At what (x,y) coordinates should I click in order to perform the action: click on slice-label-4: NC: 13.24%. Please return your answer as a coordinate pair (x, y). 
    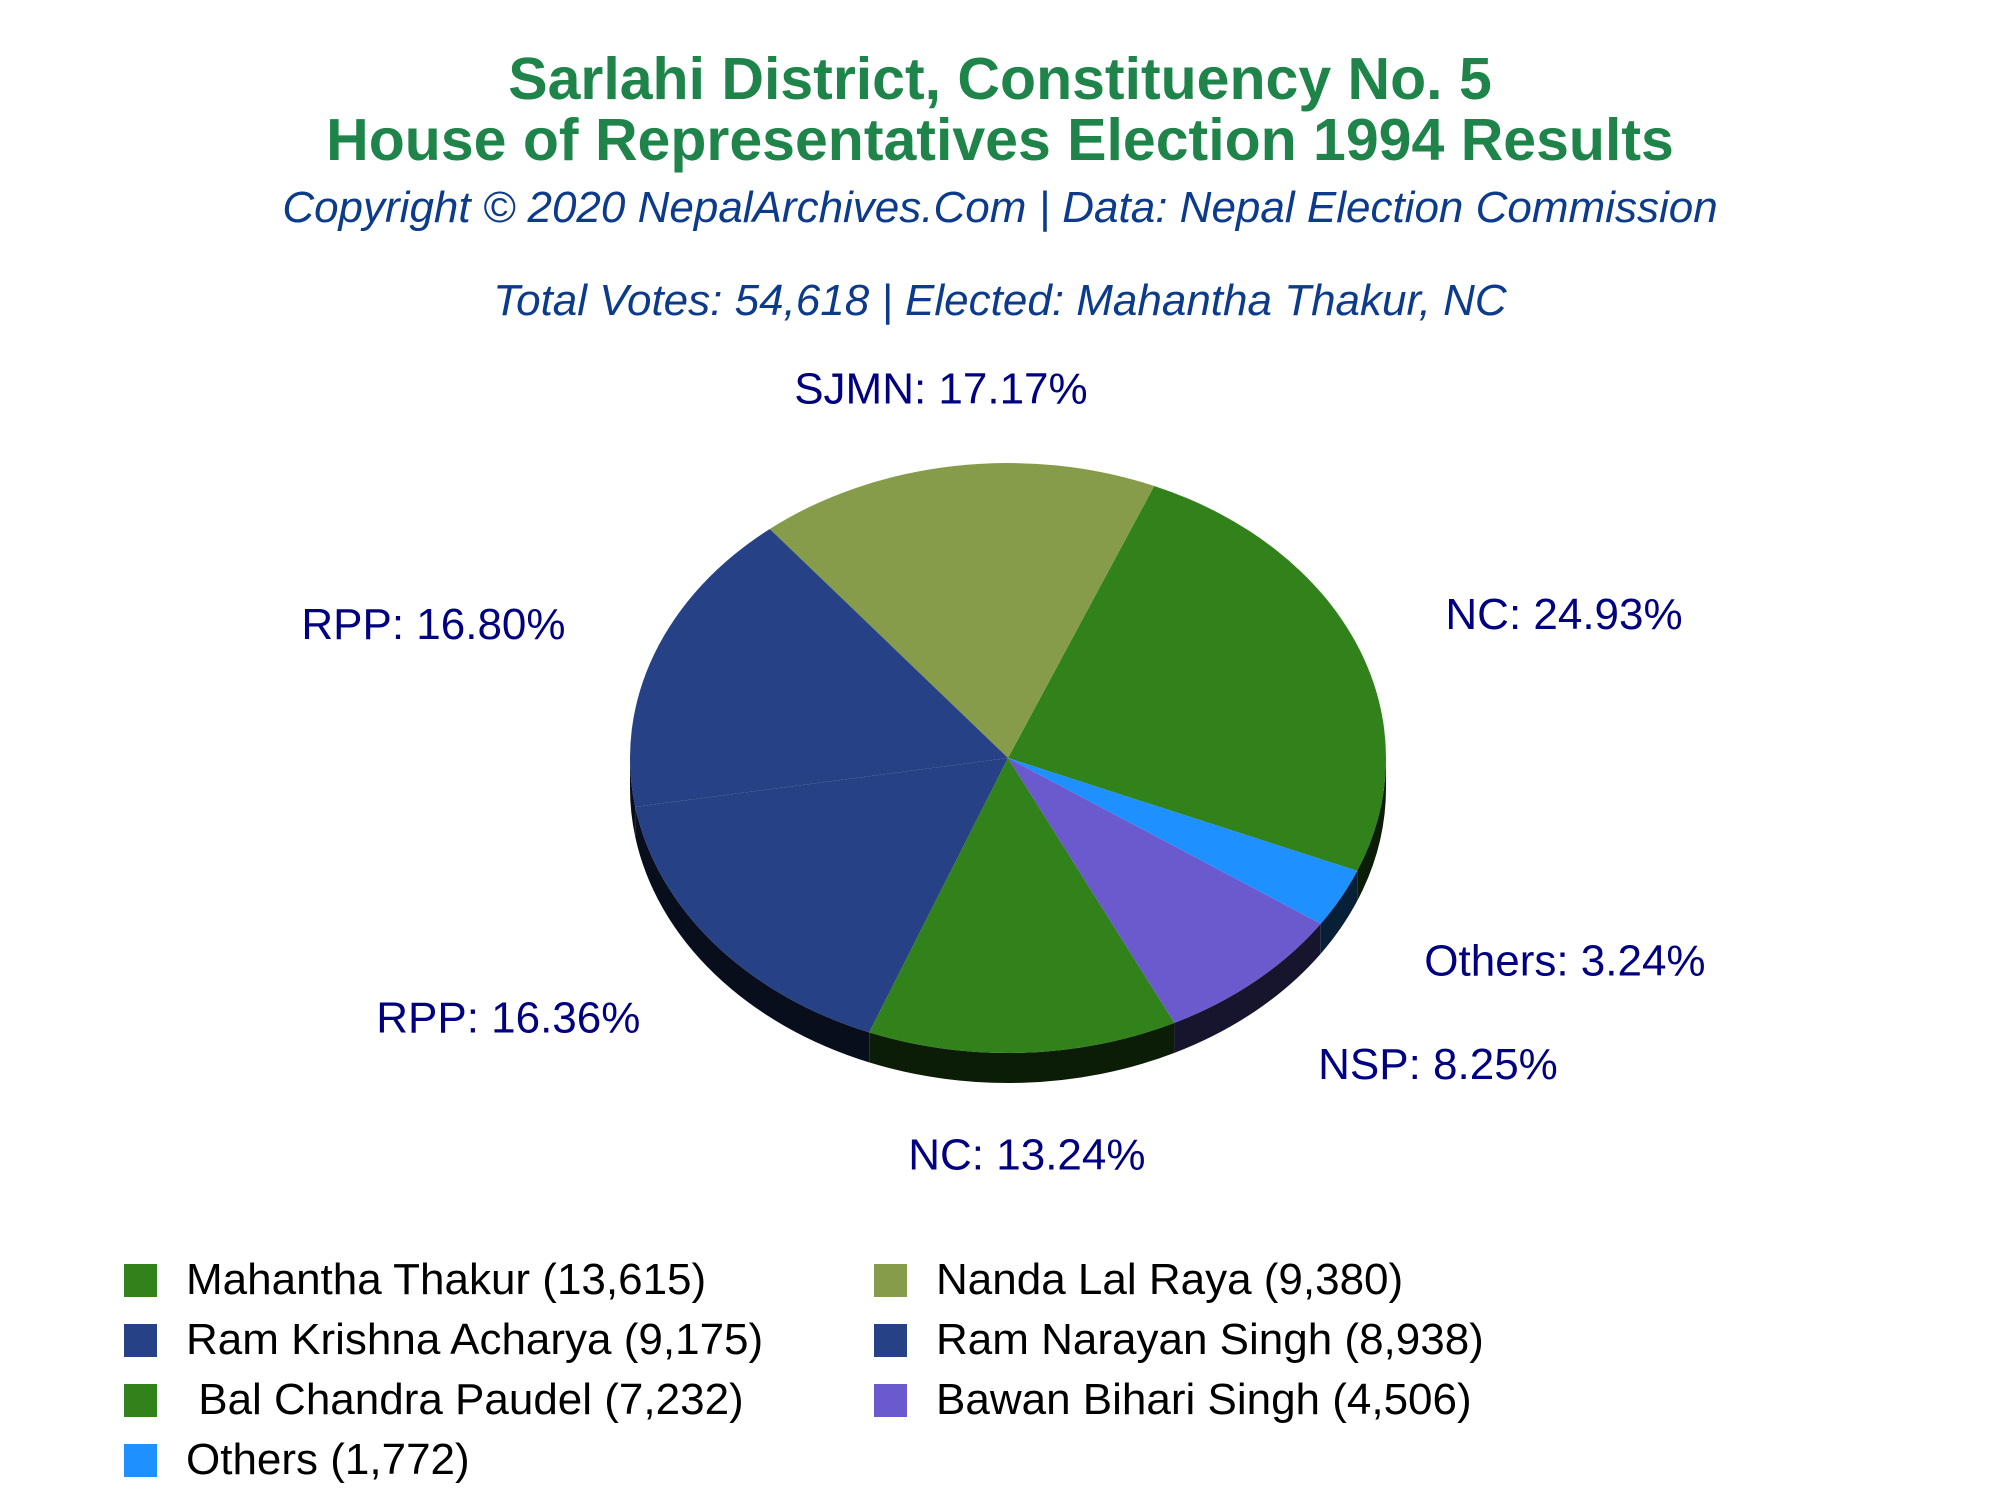
    Looking at the image, I should click on (1026, 1154).